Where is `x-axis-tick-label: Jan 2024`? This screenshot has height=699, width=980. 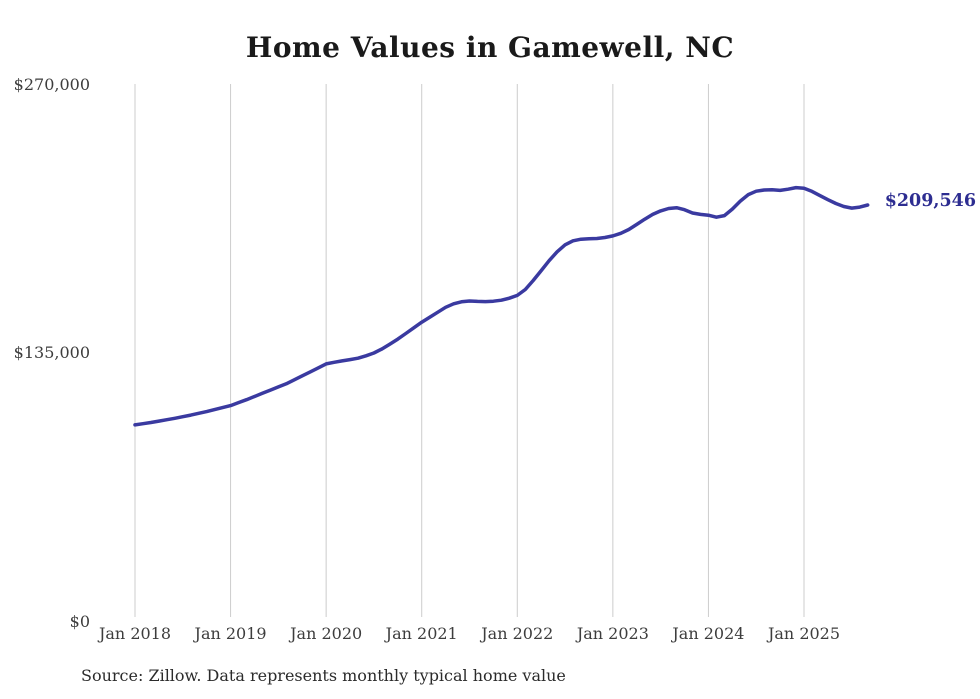 x-axis-tick-label: Jan 2024 is located at coordinates (708, 633).